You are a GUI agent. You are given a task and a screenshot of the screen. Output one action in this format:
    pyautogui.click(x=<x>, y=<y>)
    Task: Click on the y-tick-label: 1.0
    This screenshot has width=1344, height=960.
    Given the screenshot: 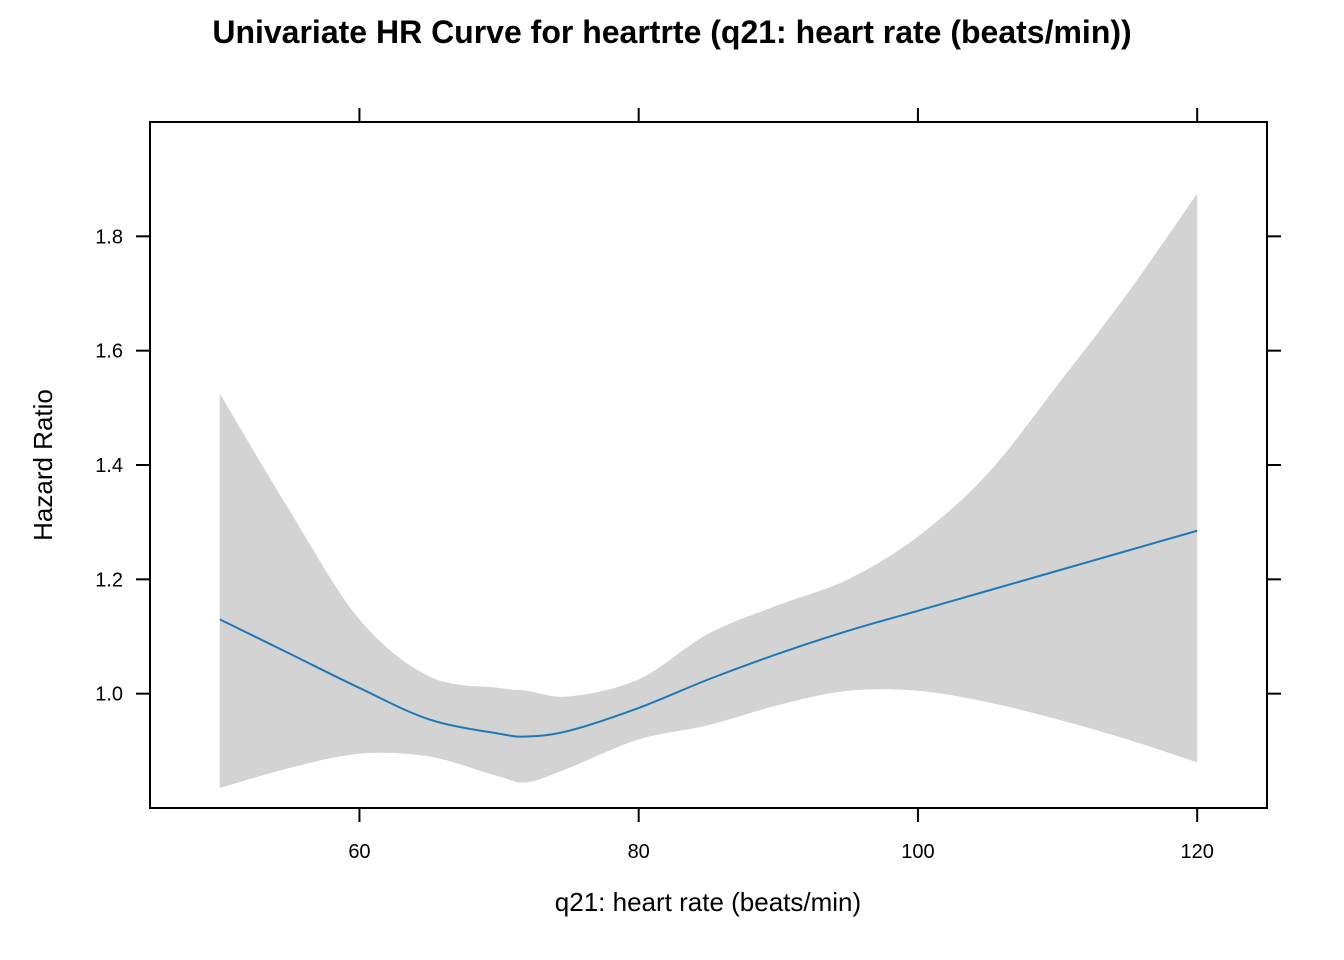 What is the action you would take?
    pyautogui.click(x=109, y=695)
    